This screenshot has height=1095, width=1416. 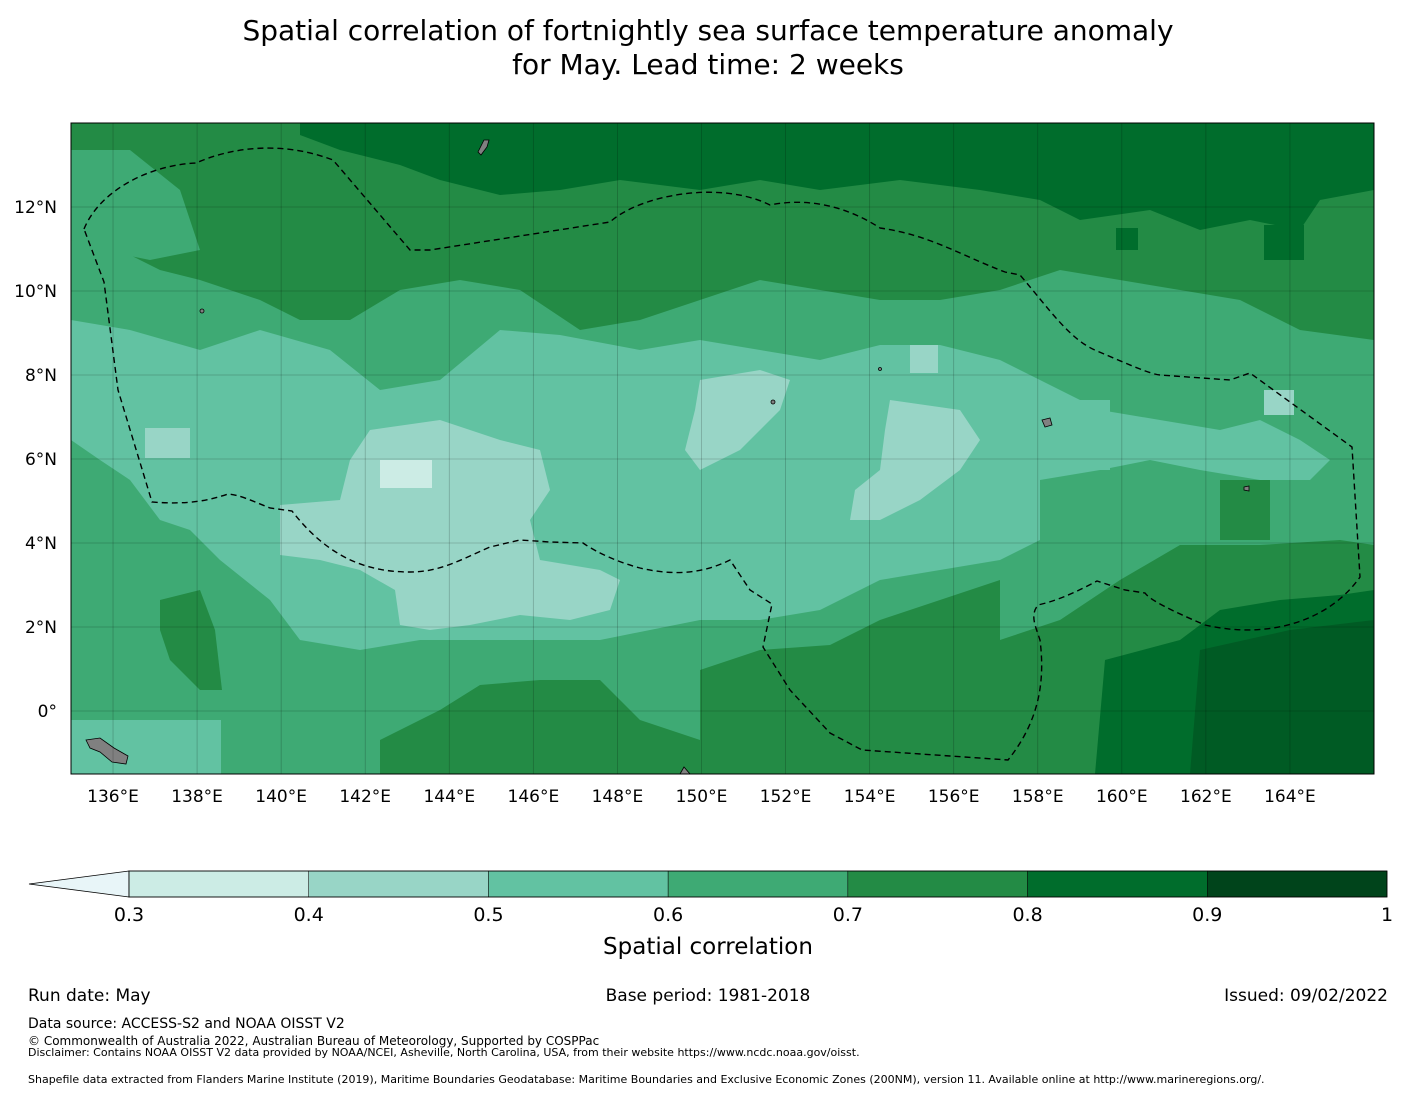 What do you see at coordinates (915, 460) in the screenshot?
I see `band-central-0.4c` at bounding box center [915, 460].